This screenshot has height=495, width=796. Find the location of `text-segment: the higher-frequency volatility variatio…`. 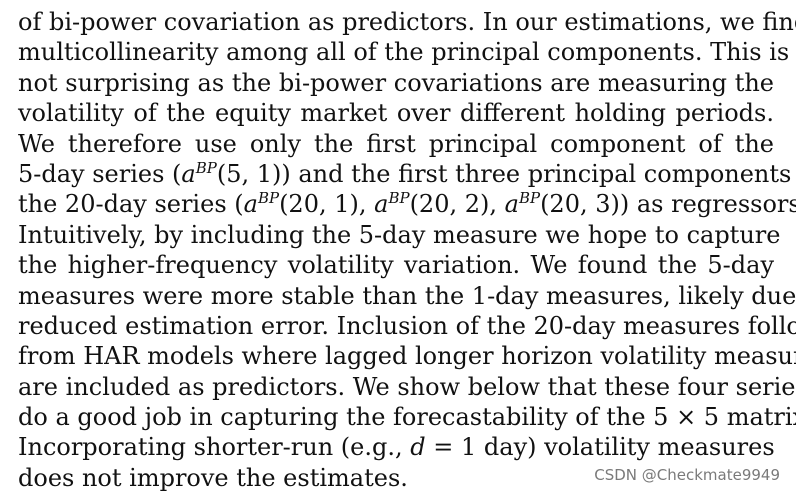

text-segment: the higher-frequency volatility variatio… is located at coordinates (396, 265).